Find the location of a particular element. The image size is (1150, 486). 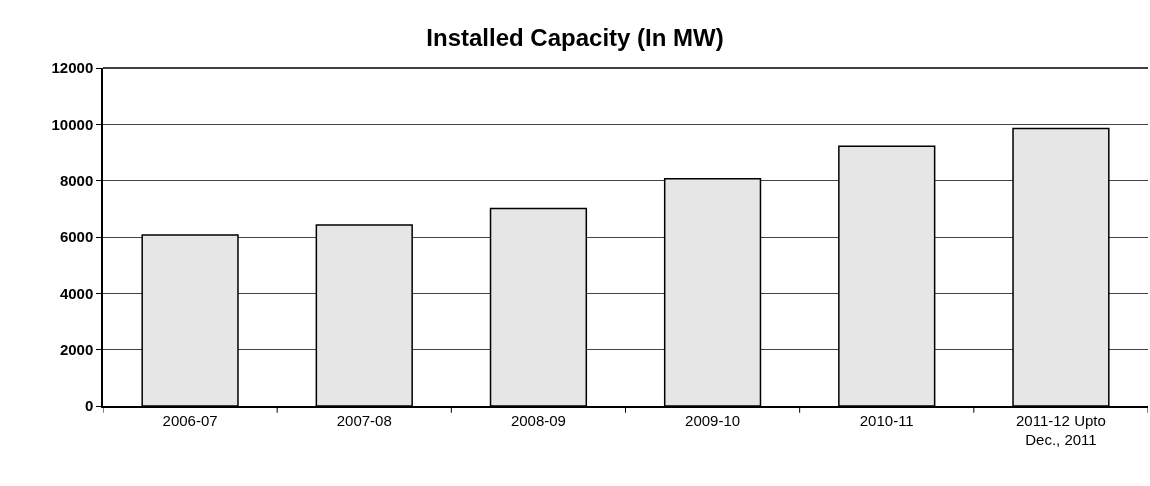

x-tick-label: 2008-09 is located at coordinates (538, 420).